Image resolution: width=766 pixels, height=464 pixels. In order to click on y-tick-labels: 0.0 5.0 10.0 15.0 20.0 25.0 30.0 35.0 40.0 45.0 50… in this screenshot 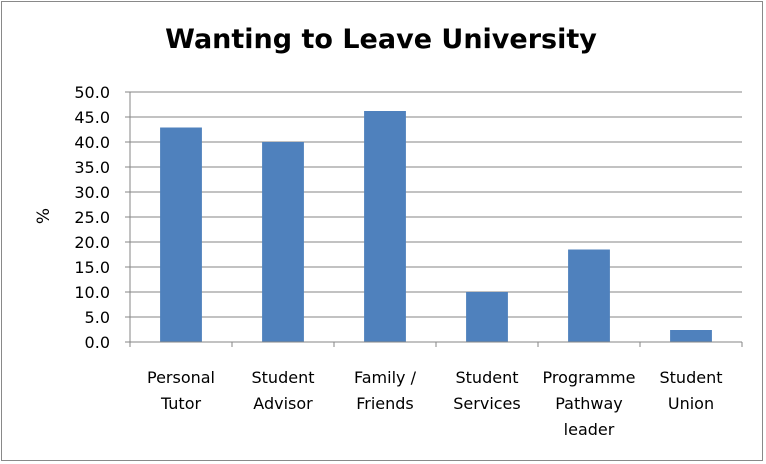, I will do `click(92, 217)`.